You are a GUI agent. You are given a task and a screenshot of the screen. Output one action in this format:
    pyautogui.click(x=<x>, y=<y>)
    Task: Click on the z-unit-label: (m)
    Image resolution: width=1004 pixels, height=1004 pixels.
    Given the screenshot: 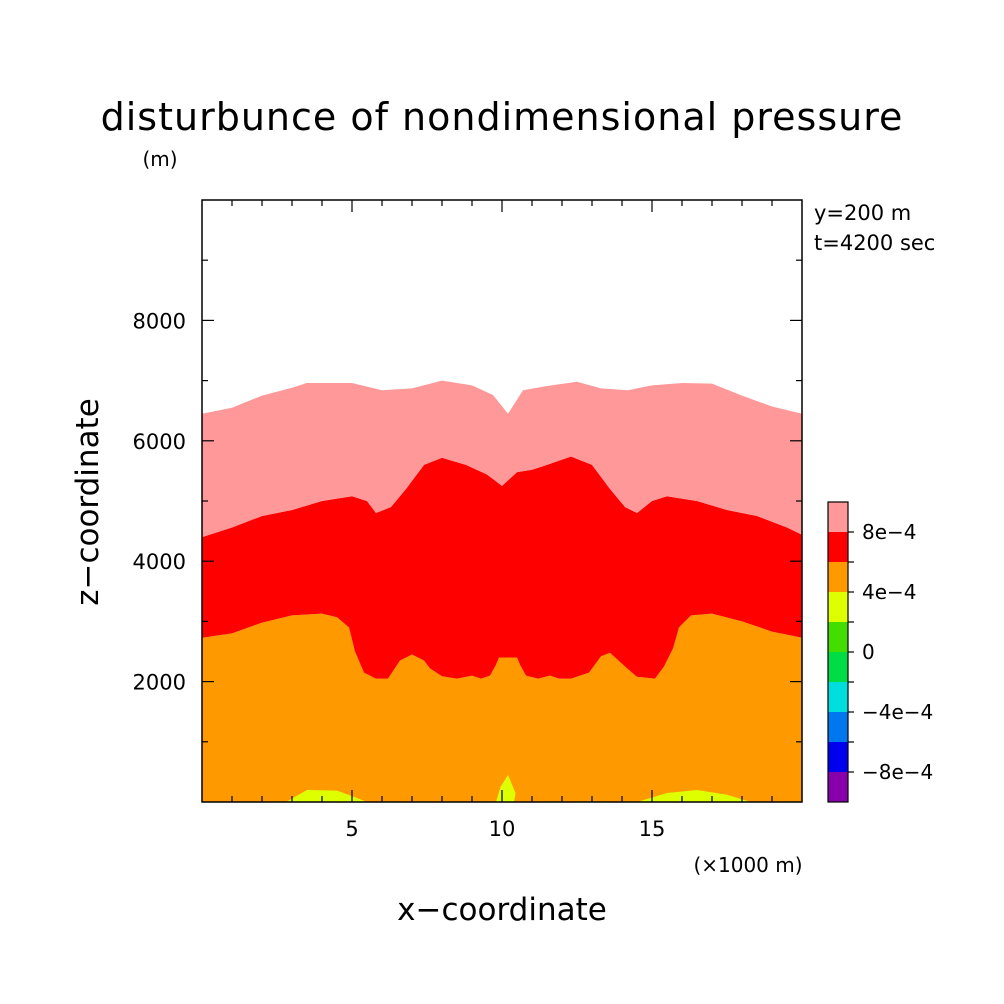 What is the action you would take?
    pyautogui.click(x=159, y=159)
    